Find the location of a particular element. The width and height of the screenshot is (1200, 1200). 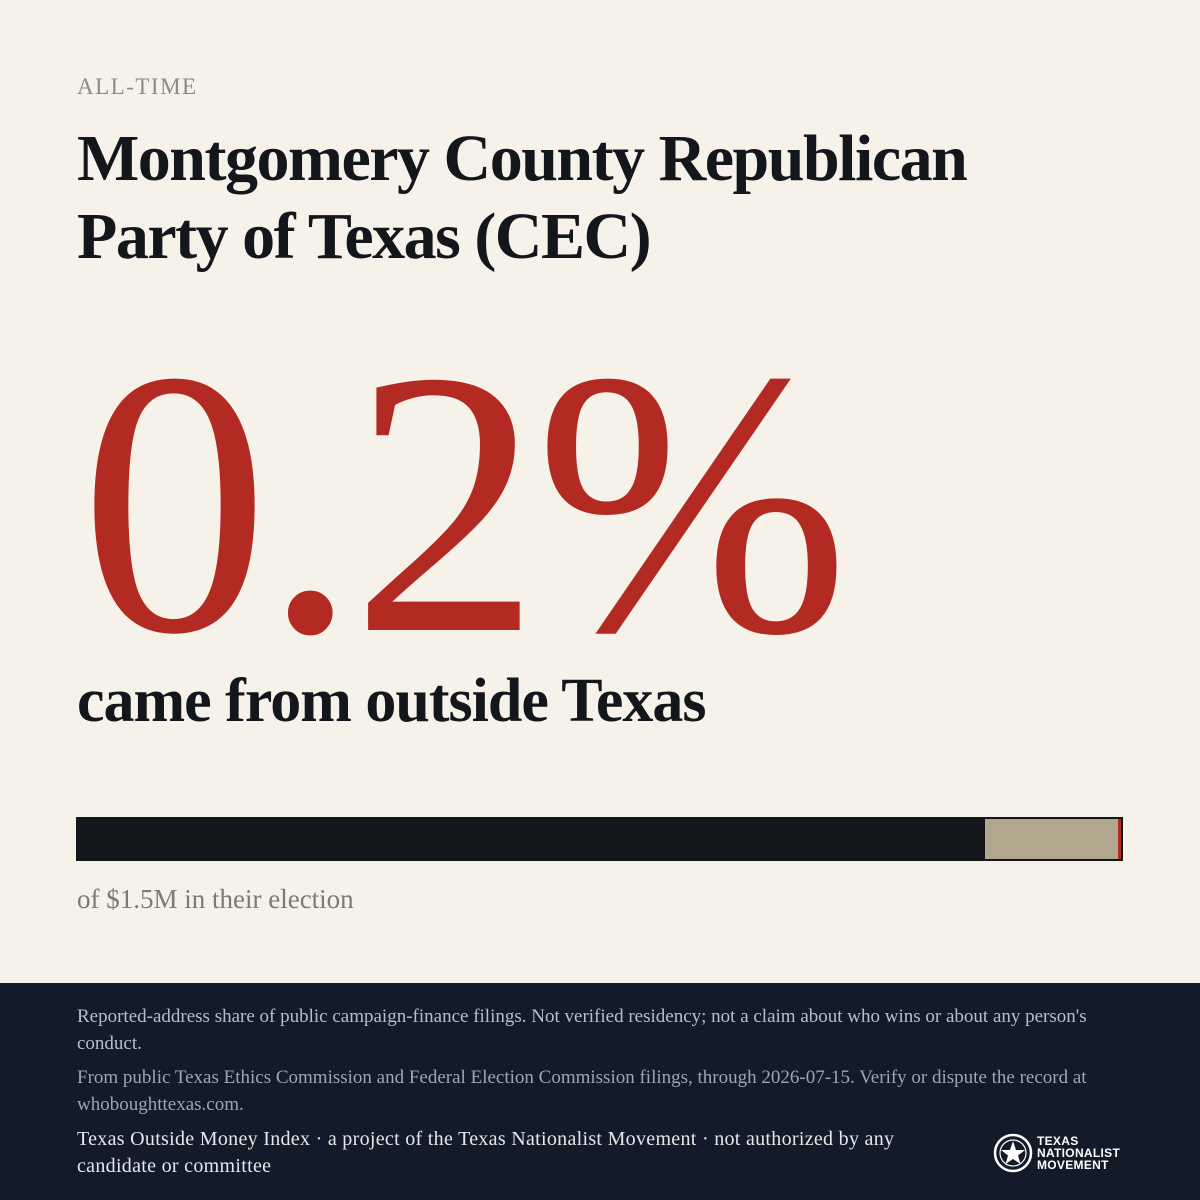

logo-line: NATIONALIST is located at coordinates (1079, 1153).